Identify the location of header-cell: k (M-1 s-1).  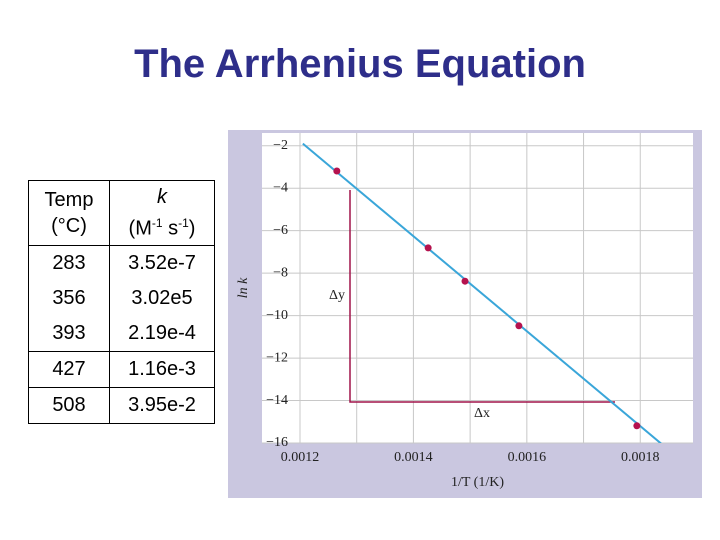
(162, 213).